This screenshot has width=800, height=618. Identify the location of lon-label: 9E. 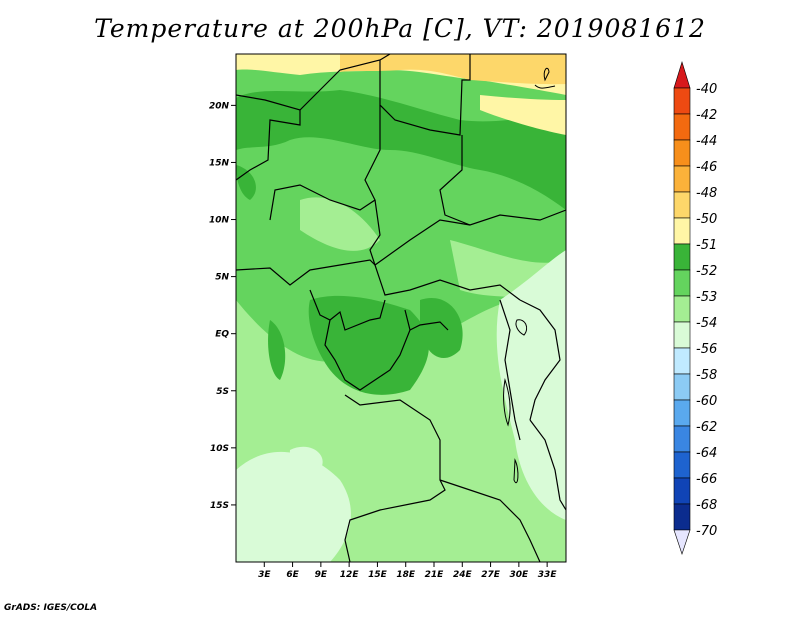
(321, 575).